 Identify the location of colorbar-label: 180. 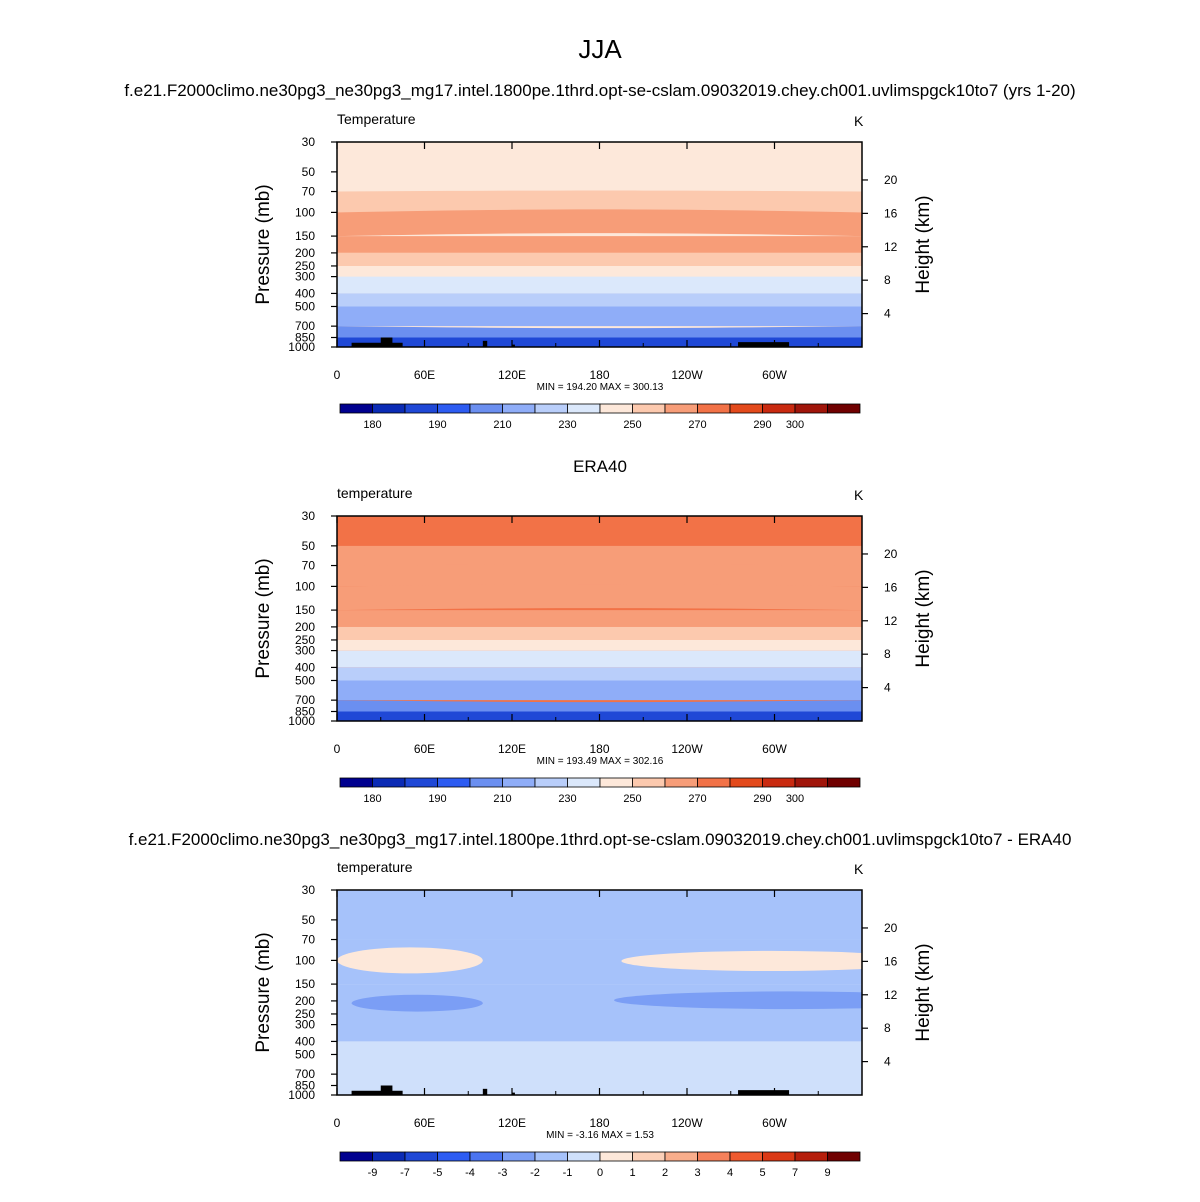
(372, 425).